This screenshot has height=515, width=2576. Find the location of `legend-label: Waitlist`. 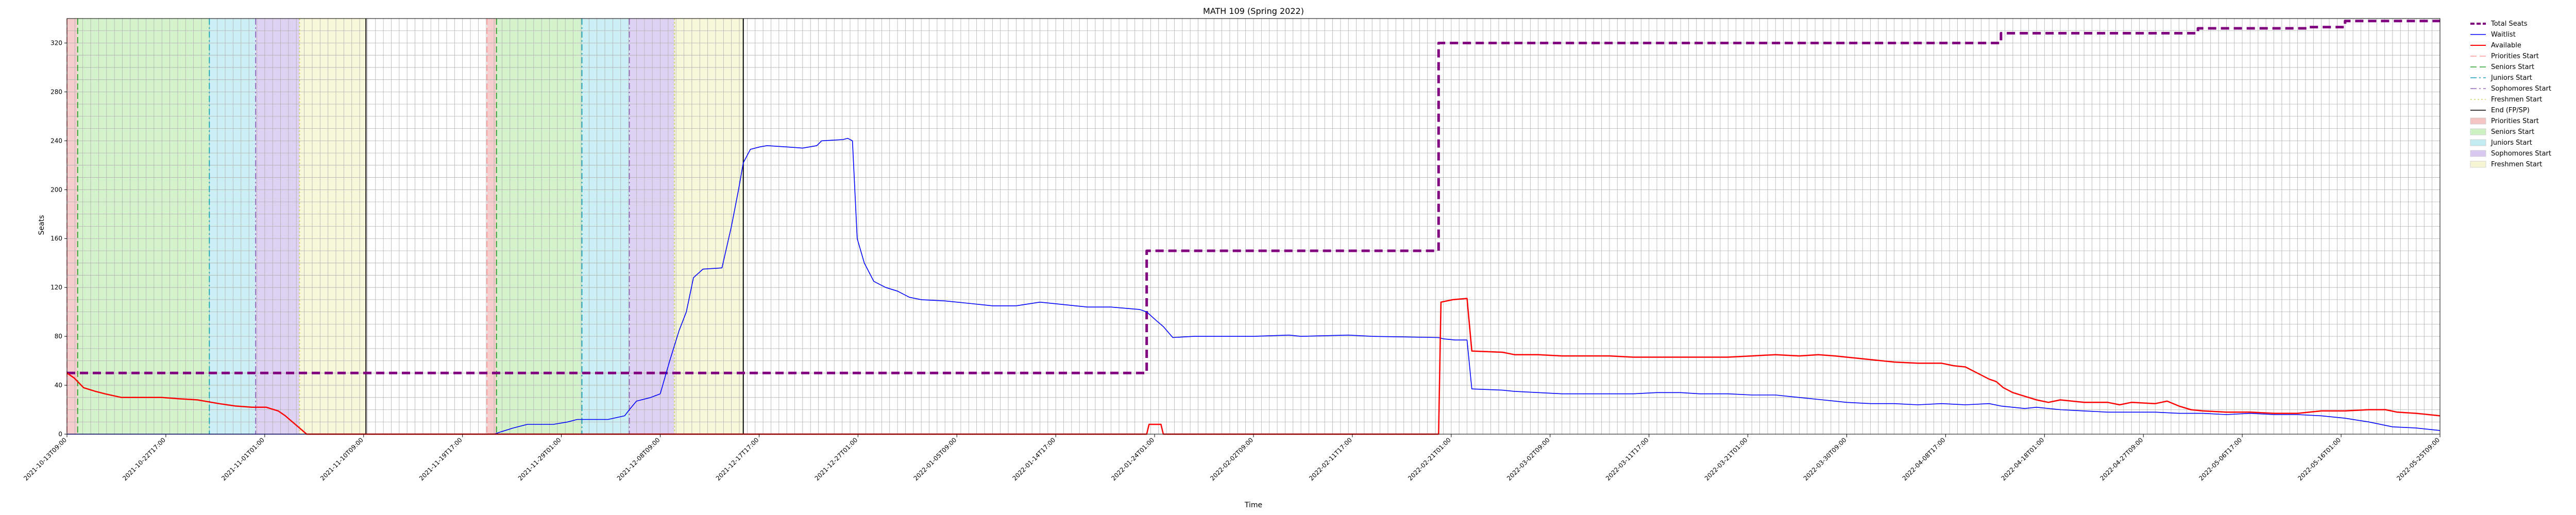

legend-label: Waitlist is located at coordinates (2503, 35).